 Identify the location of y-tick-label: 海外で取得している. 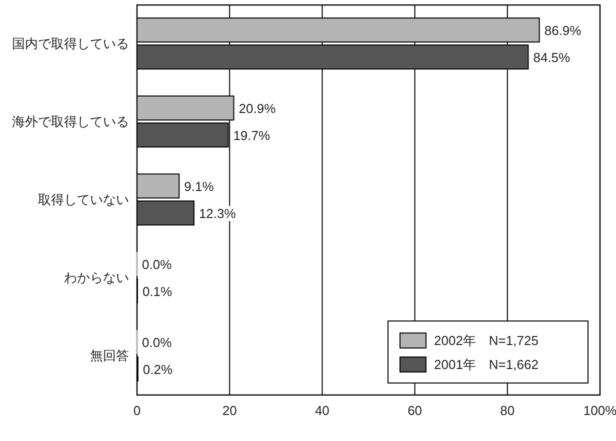
(70, 121).